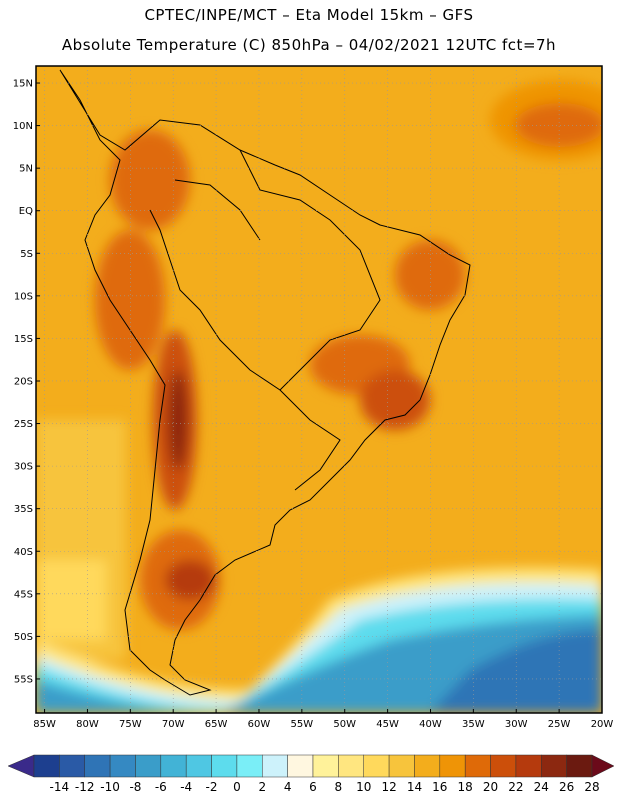 The image size is (618, 800). What do you see at coordinates (23, 594) in the screenshot?
I see `lat-label: 45S` at bounding box center [23, 594].